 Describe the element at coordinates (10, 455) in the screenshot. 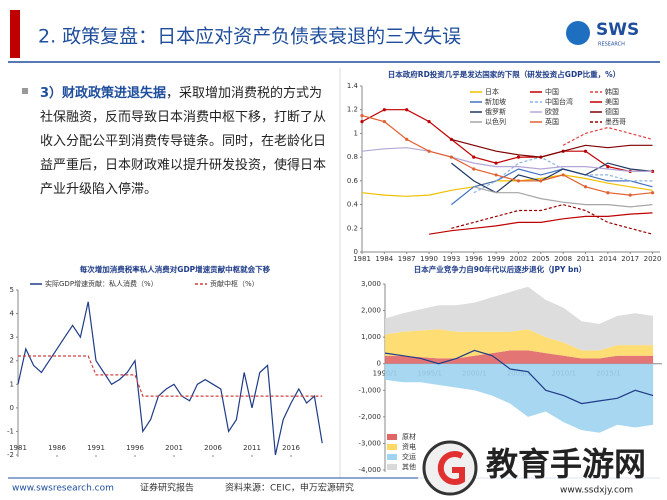

I see `y-tick-label: -2` at that location.